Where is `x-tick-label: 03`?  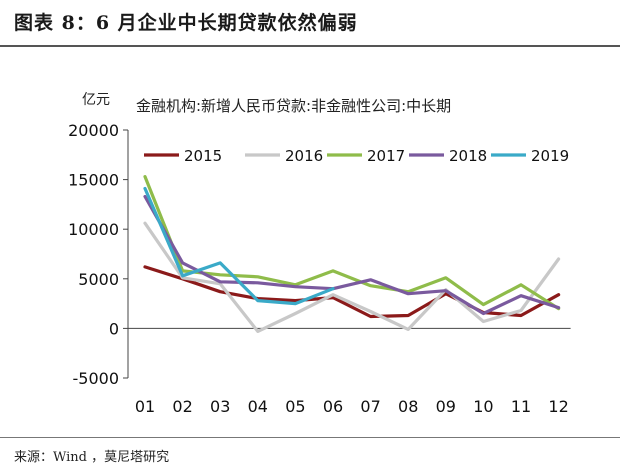
x-tick-label: 03 is located at coordinates (220, 406).